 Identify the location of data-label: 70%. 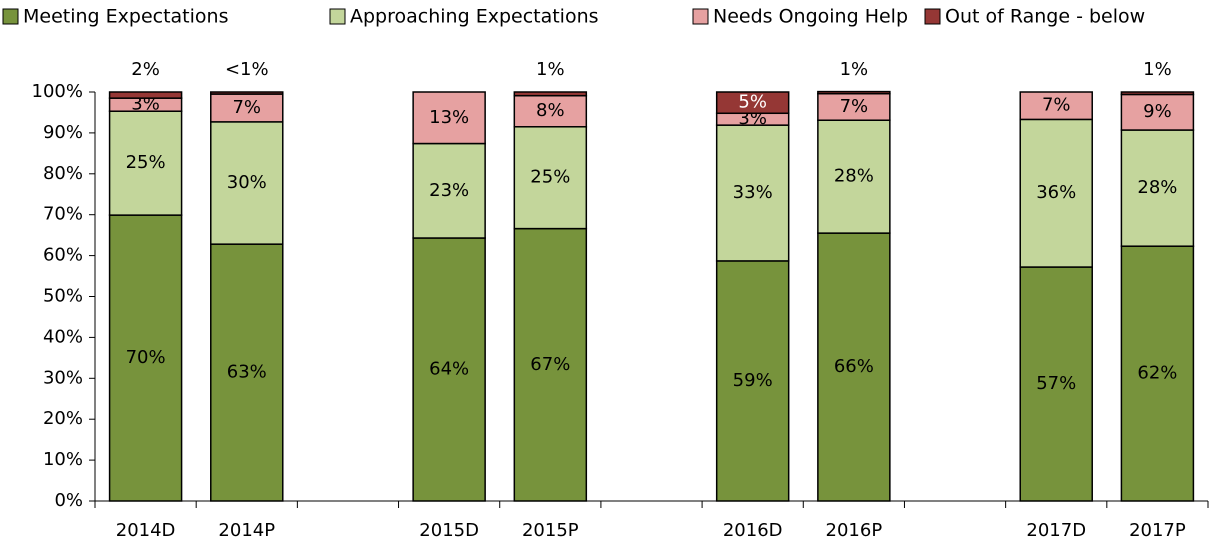
(146, 357).